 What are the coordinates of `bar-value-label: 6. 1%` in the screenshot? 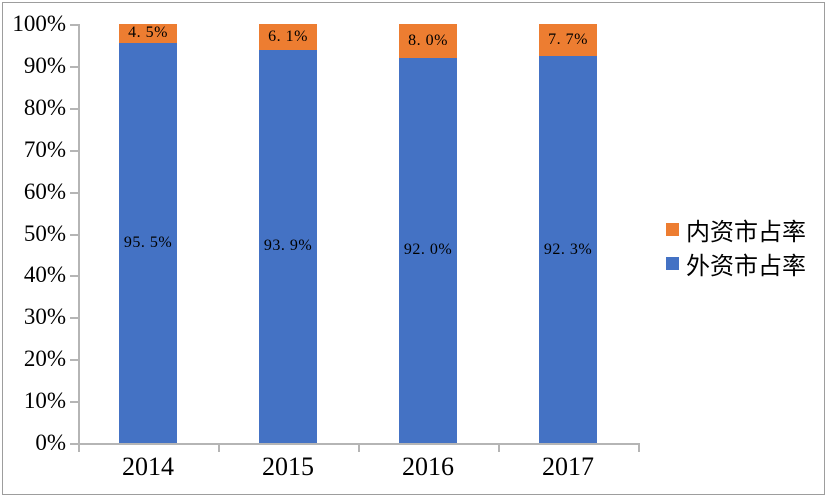 It's located at (288, 36).